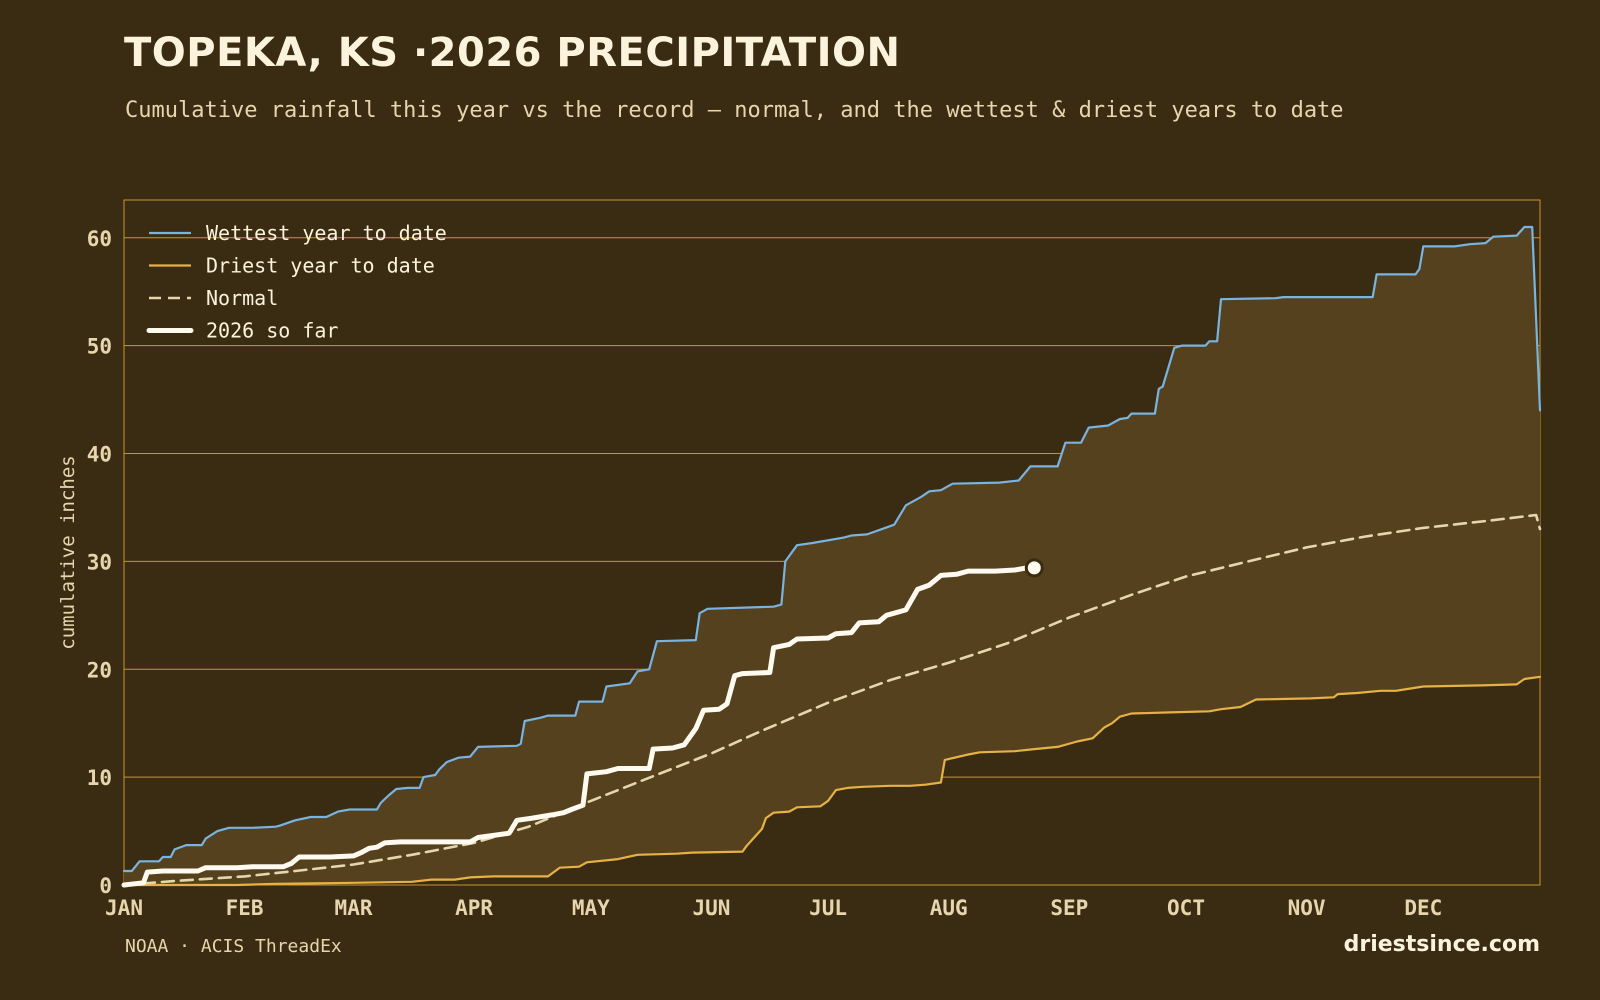  Describe the element at coordinates (99, 670) in the screenshot. I see `y-tick-label: 20` at that location.